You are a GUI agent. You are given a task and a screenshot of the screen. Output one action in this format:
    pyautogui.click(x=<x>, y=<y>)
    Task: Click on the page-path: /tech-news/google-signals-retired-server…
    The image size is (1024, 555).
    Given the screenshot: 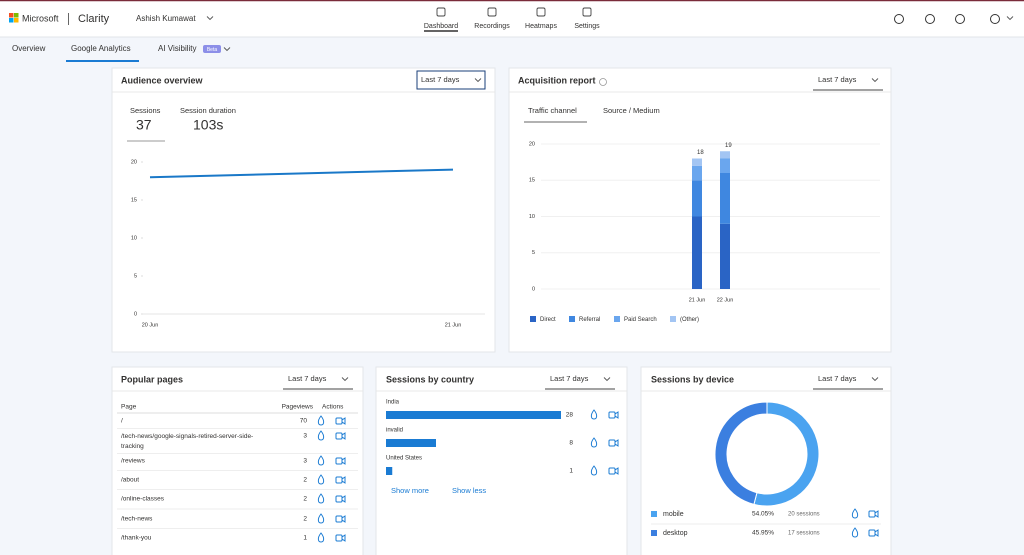 What is the action you would take?
    pyautogui.click(x=187, y=441)
    